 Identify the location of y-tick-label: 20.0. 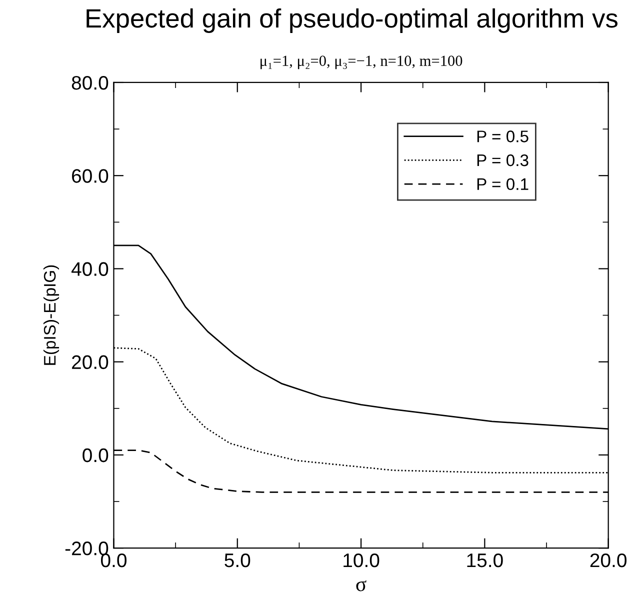
(90, 362).